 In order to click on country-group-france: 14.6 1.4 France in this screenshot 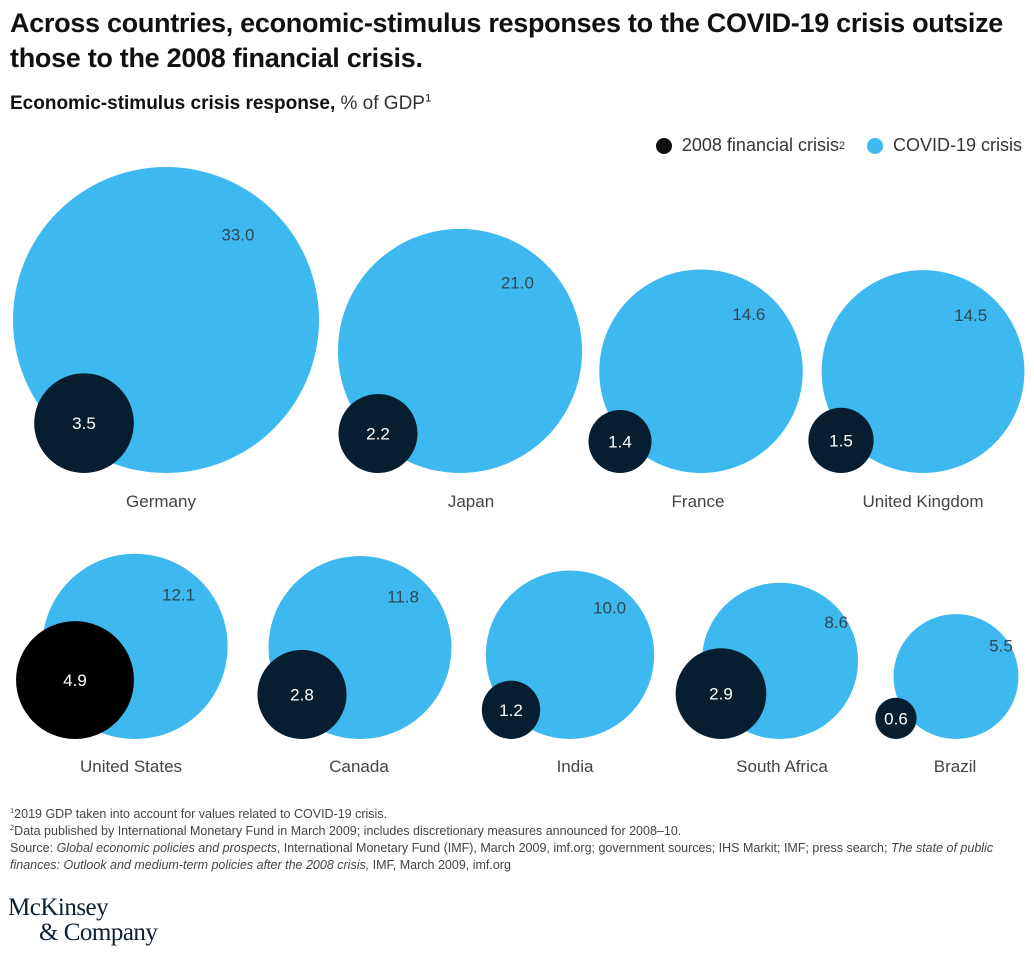, I will do `click(695, 390)`.